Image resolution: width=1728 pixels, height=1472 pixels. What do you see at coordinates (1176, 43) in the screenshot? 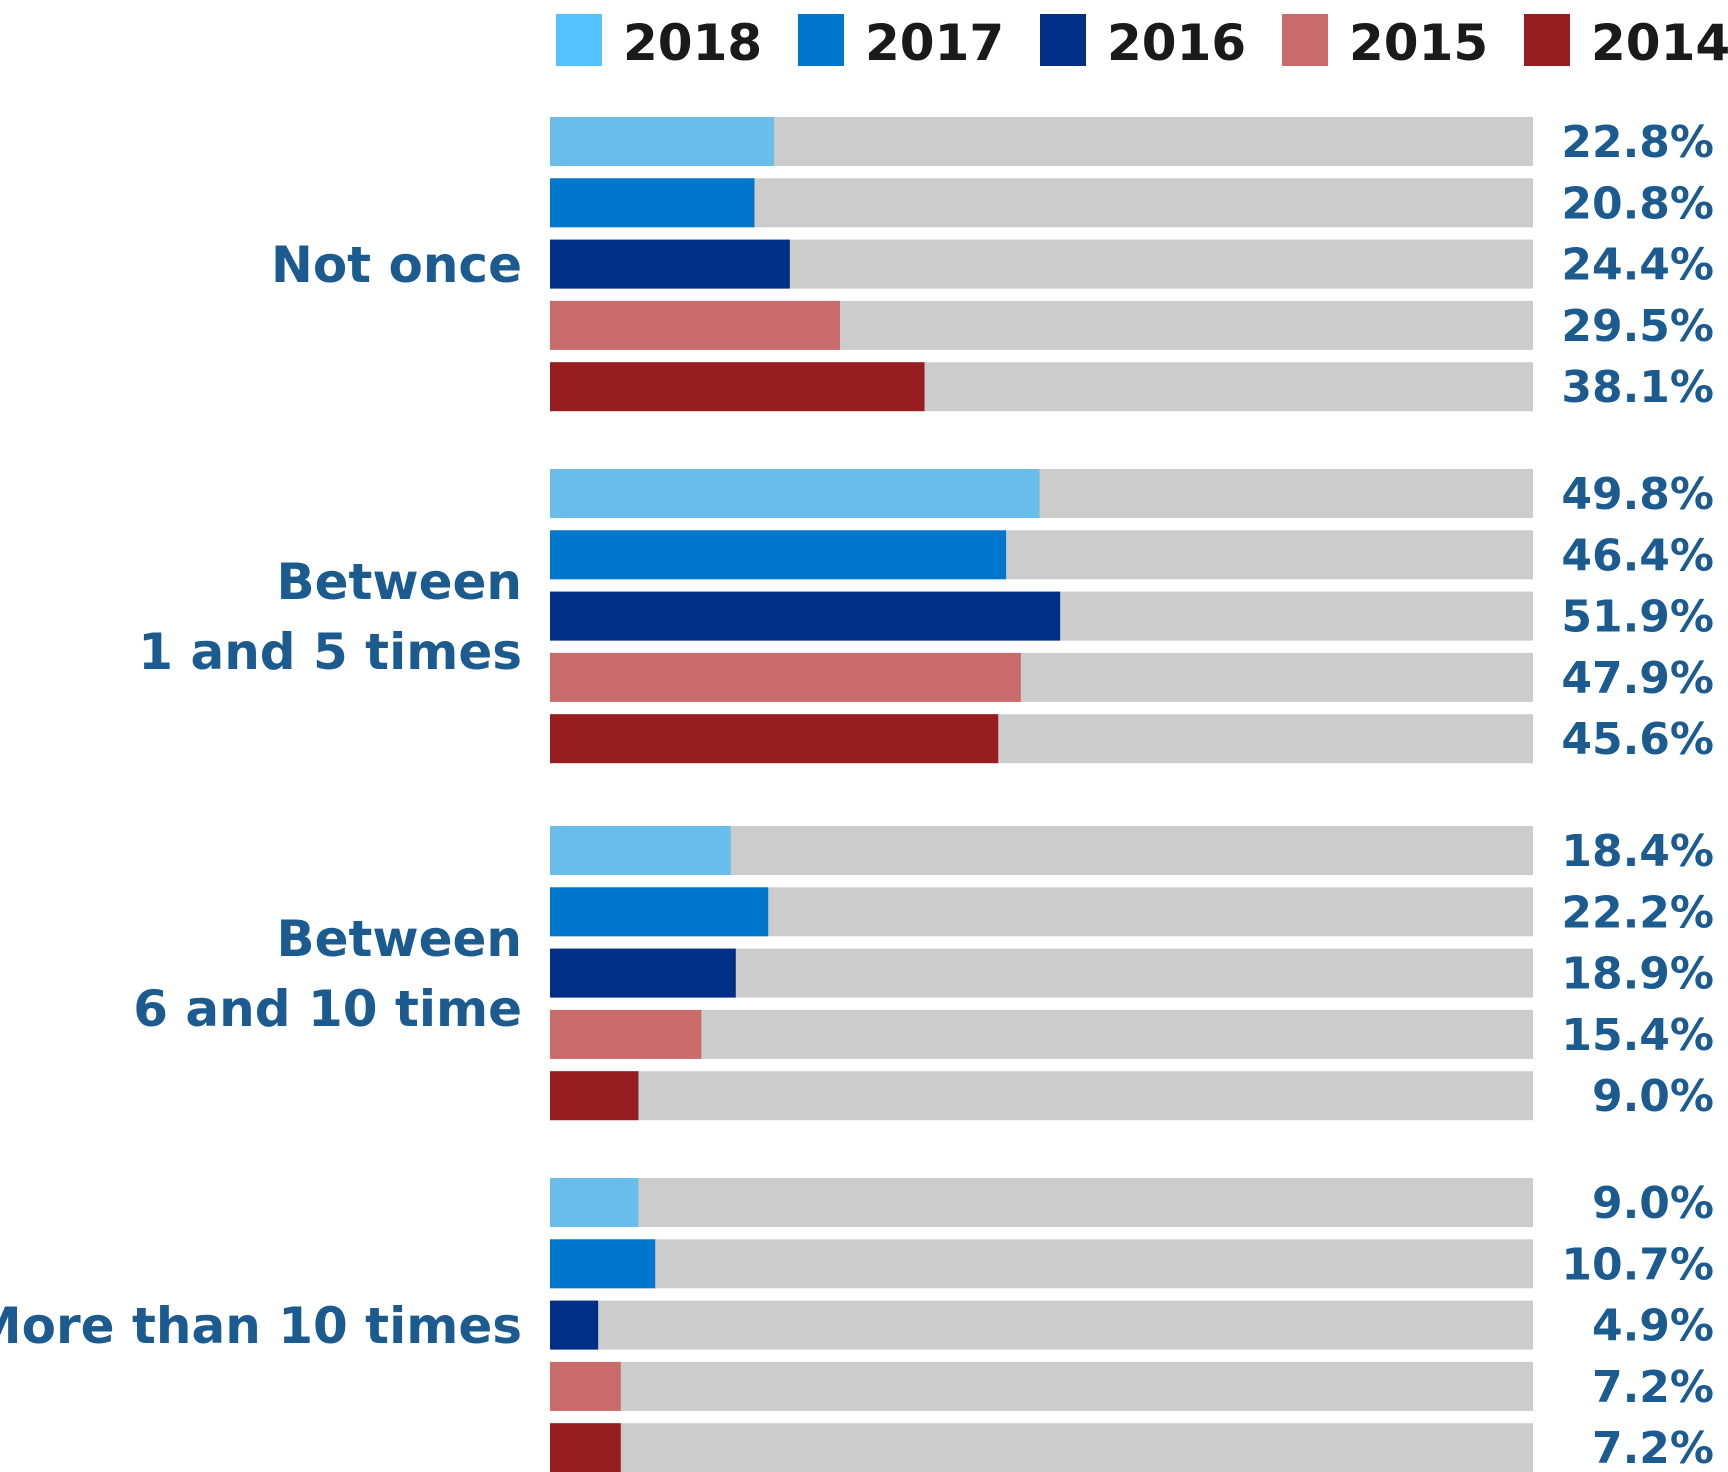
I see `legend-label-2016: 2016` at bounding box center [1176, 43].